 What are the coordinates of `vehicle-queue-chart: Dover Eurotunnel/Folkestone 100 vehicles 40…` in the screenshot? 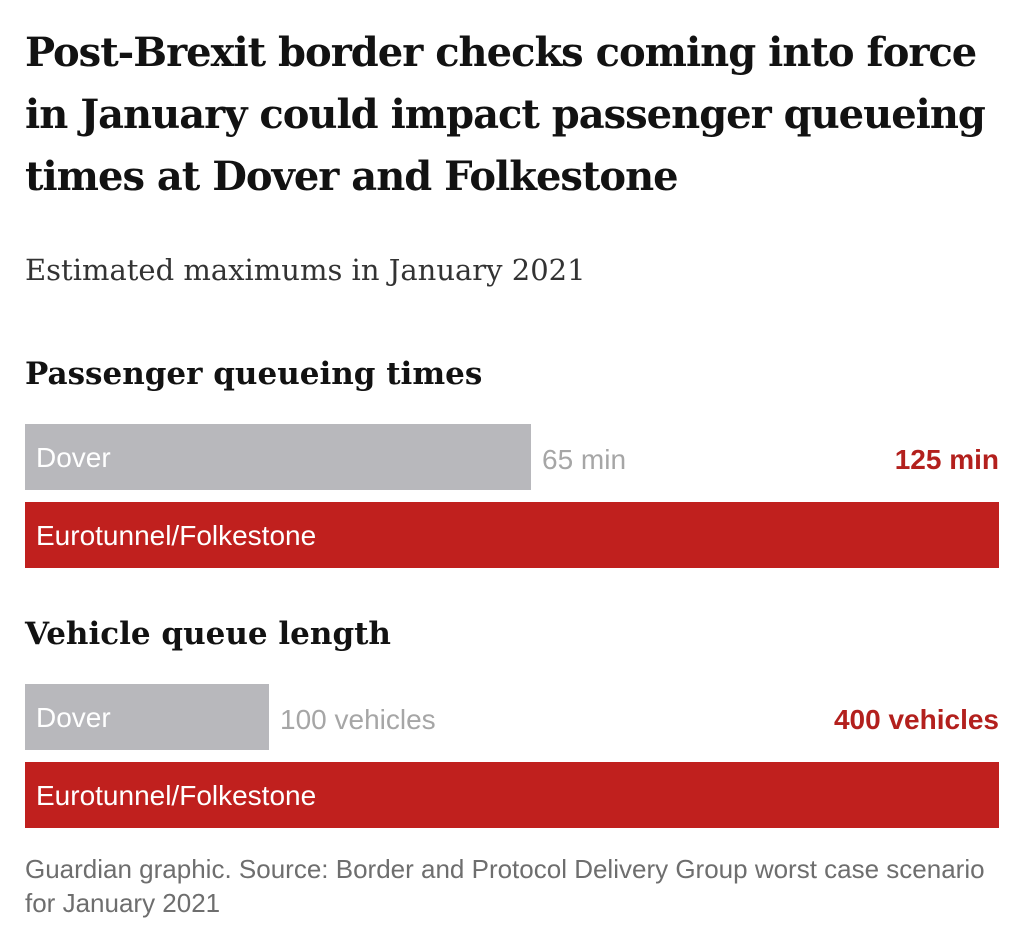 It's located at (512, 756).